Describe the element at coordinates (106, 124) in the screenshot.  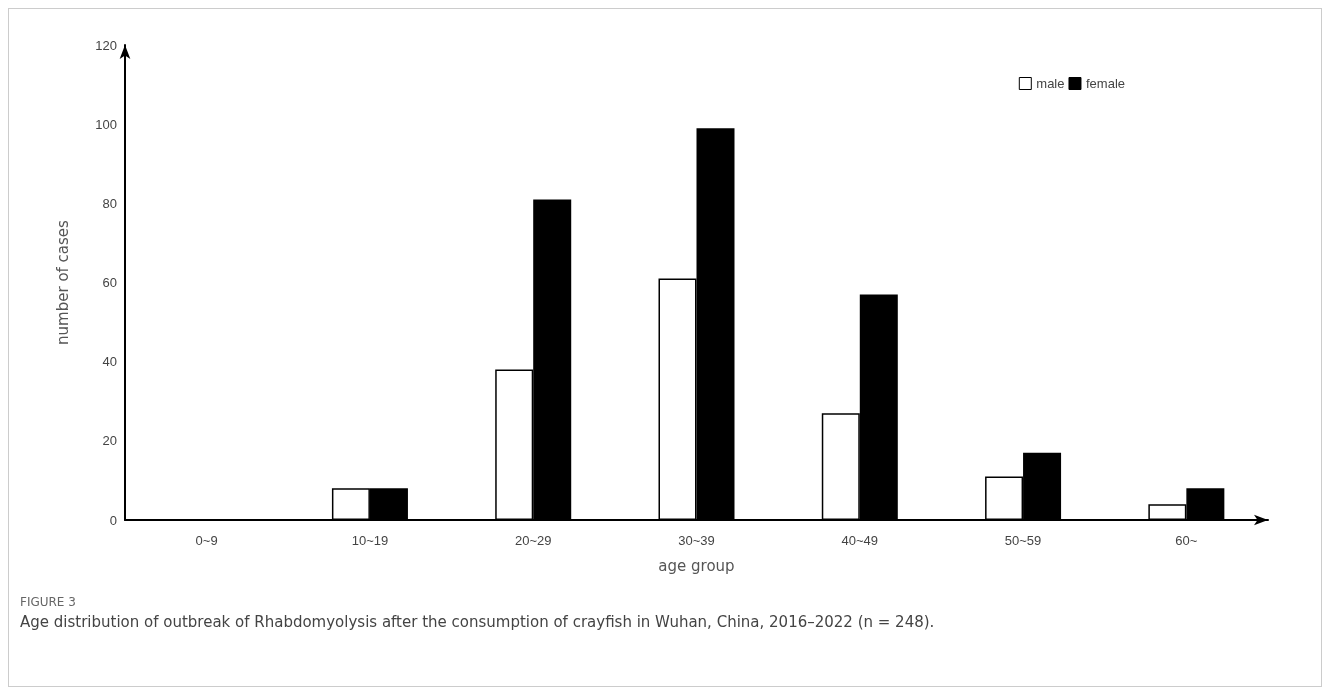
I see `y-tick-label: 100` at that location.